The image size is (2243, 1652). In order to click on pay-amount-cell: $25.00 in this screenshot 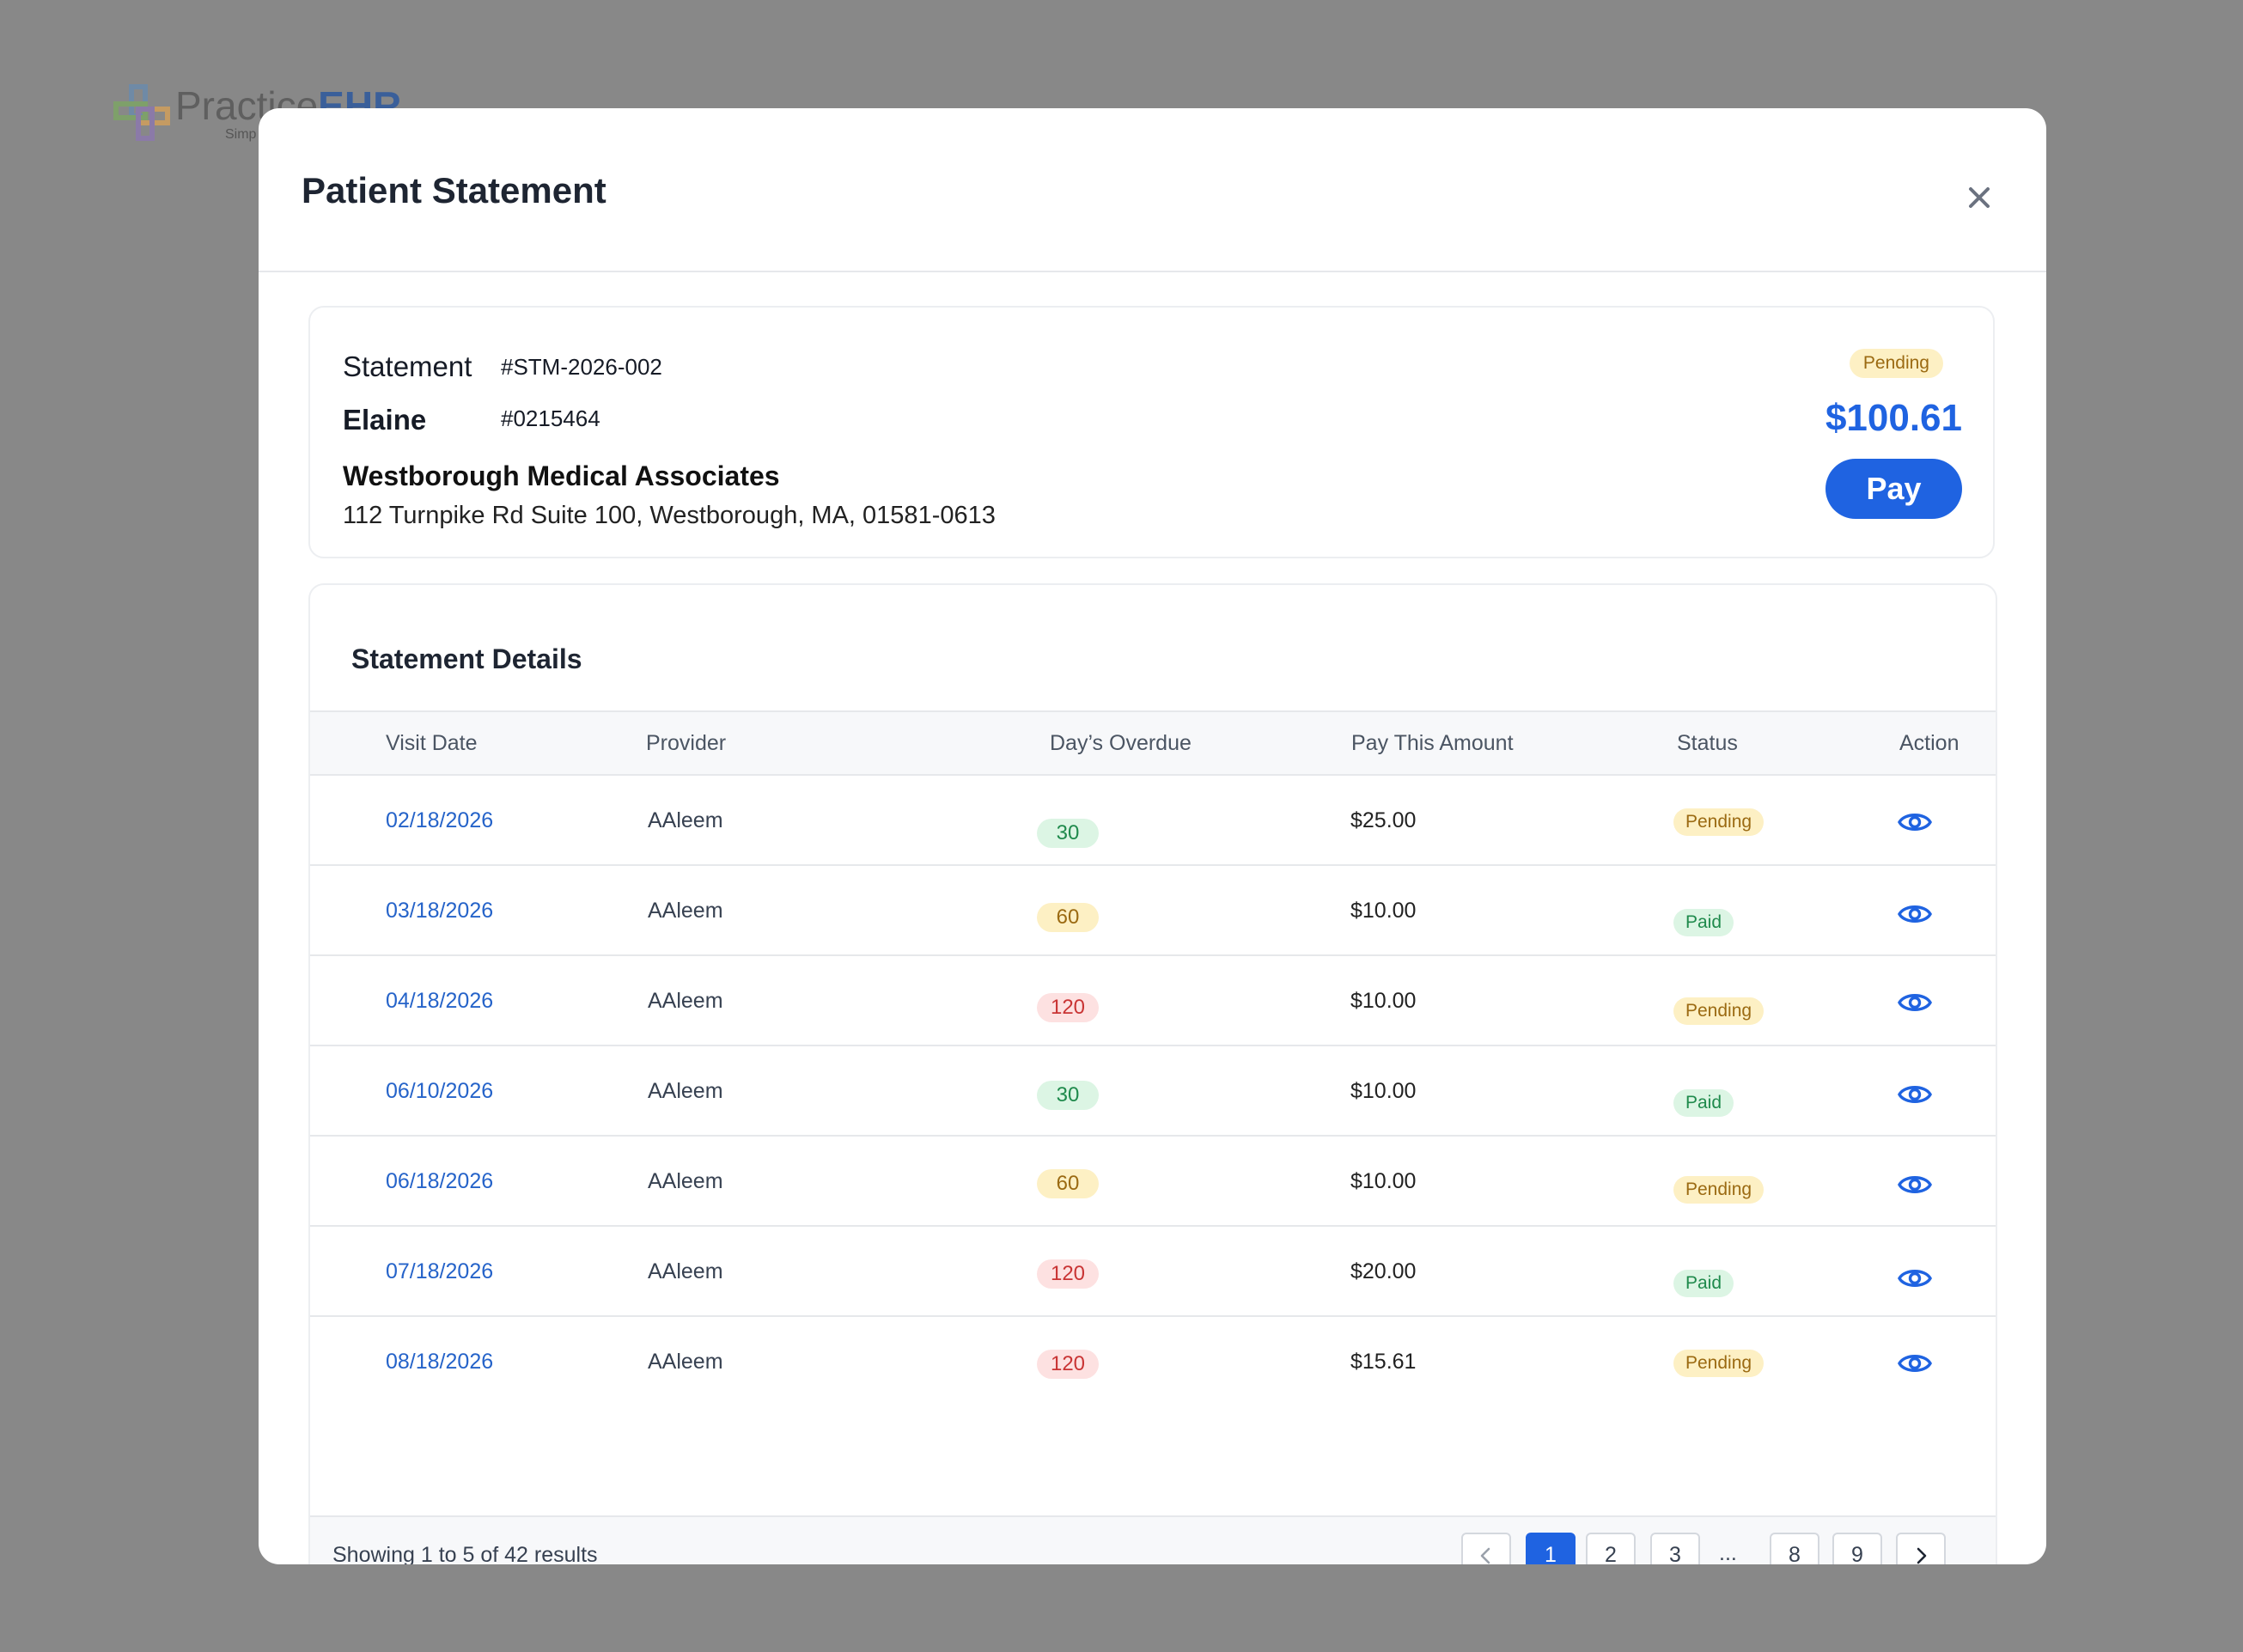, I will do `click(1383, 820)`.